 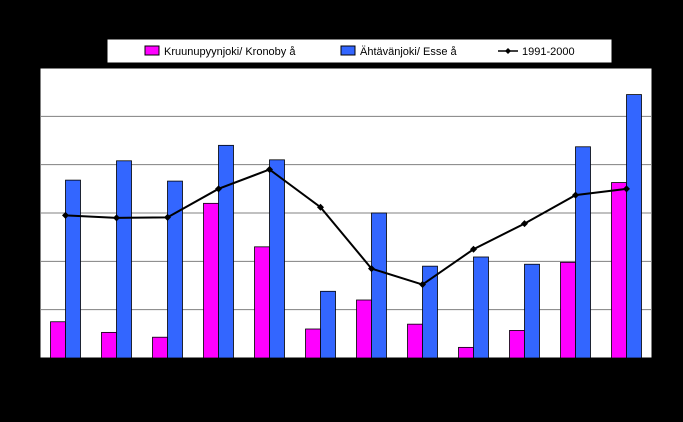 I want to click on legend-swatch-kronoby, so click(x=152, y=50).